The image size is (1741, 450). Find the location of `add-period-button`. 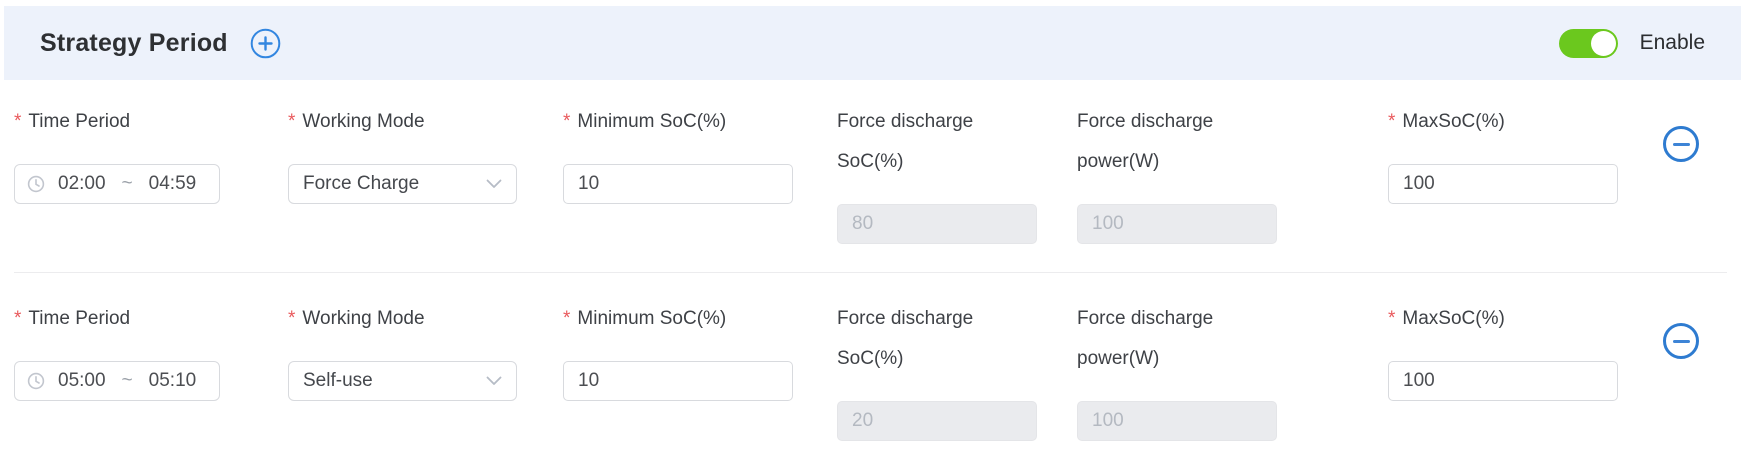

add-period-button is located at coordinates (265, 43).